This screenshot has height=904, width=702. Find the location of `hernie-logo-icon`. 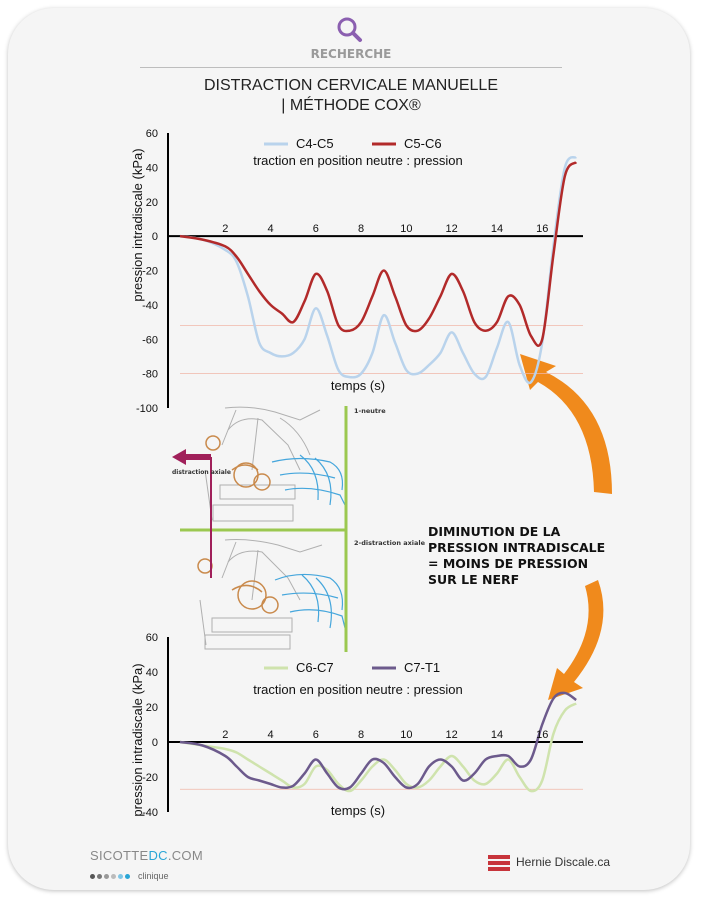

hernie-logo-icon is located at coordinates (499, 863).